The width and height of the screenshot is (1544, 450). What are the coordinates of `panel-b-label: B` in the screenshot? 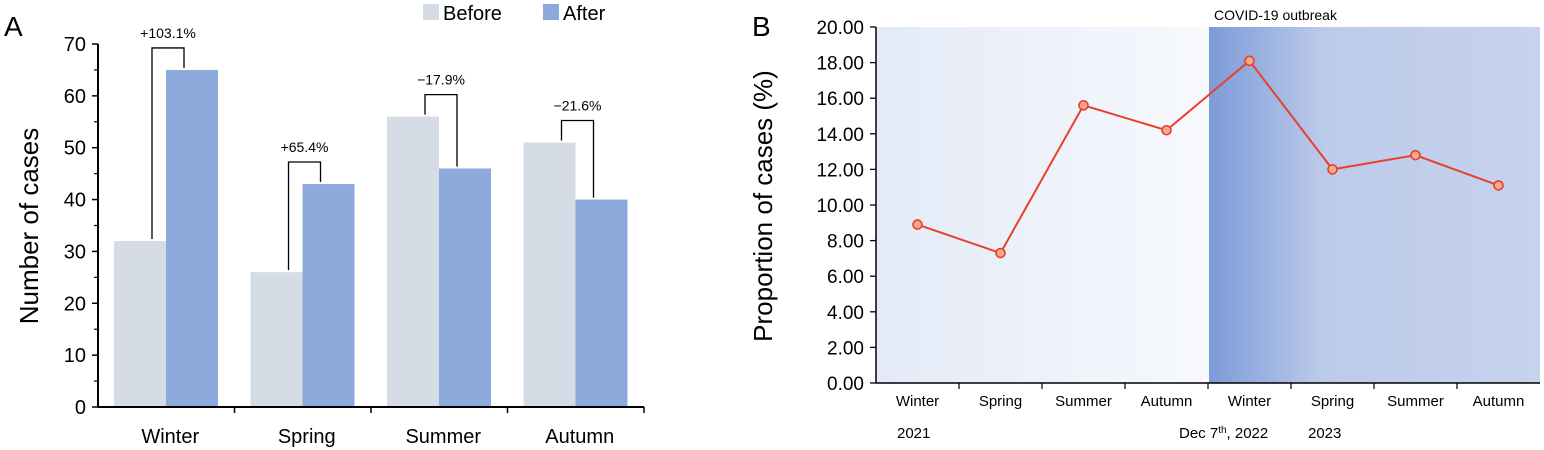 It's located at (761, 26).